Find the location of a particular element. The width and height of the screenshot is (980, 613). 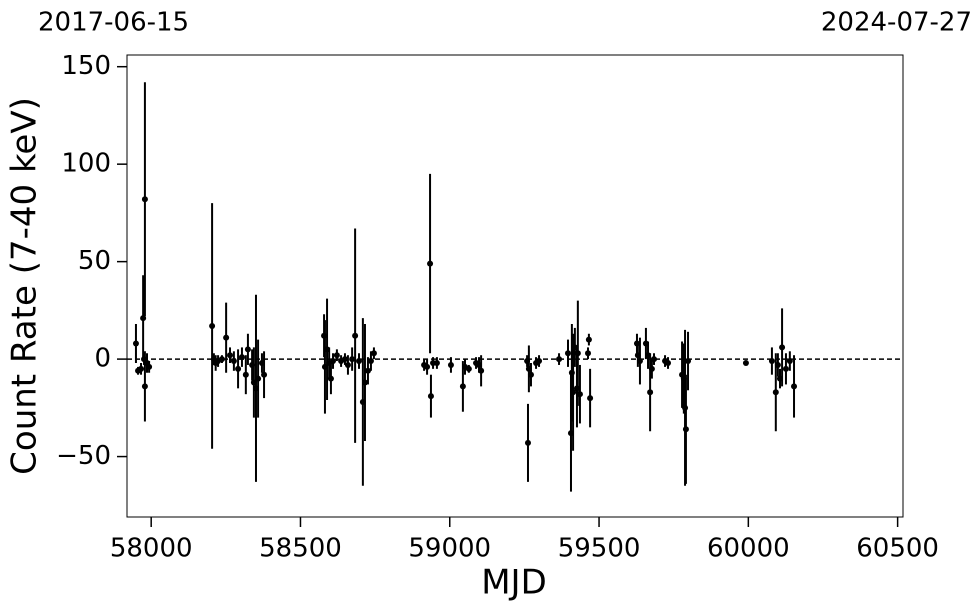

y-tick-label: 50 is located at coordinates (94, 261).